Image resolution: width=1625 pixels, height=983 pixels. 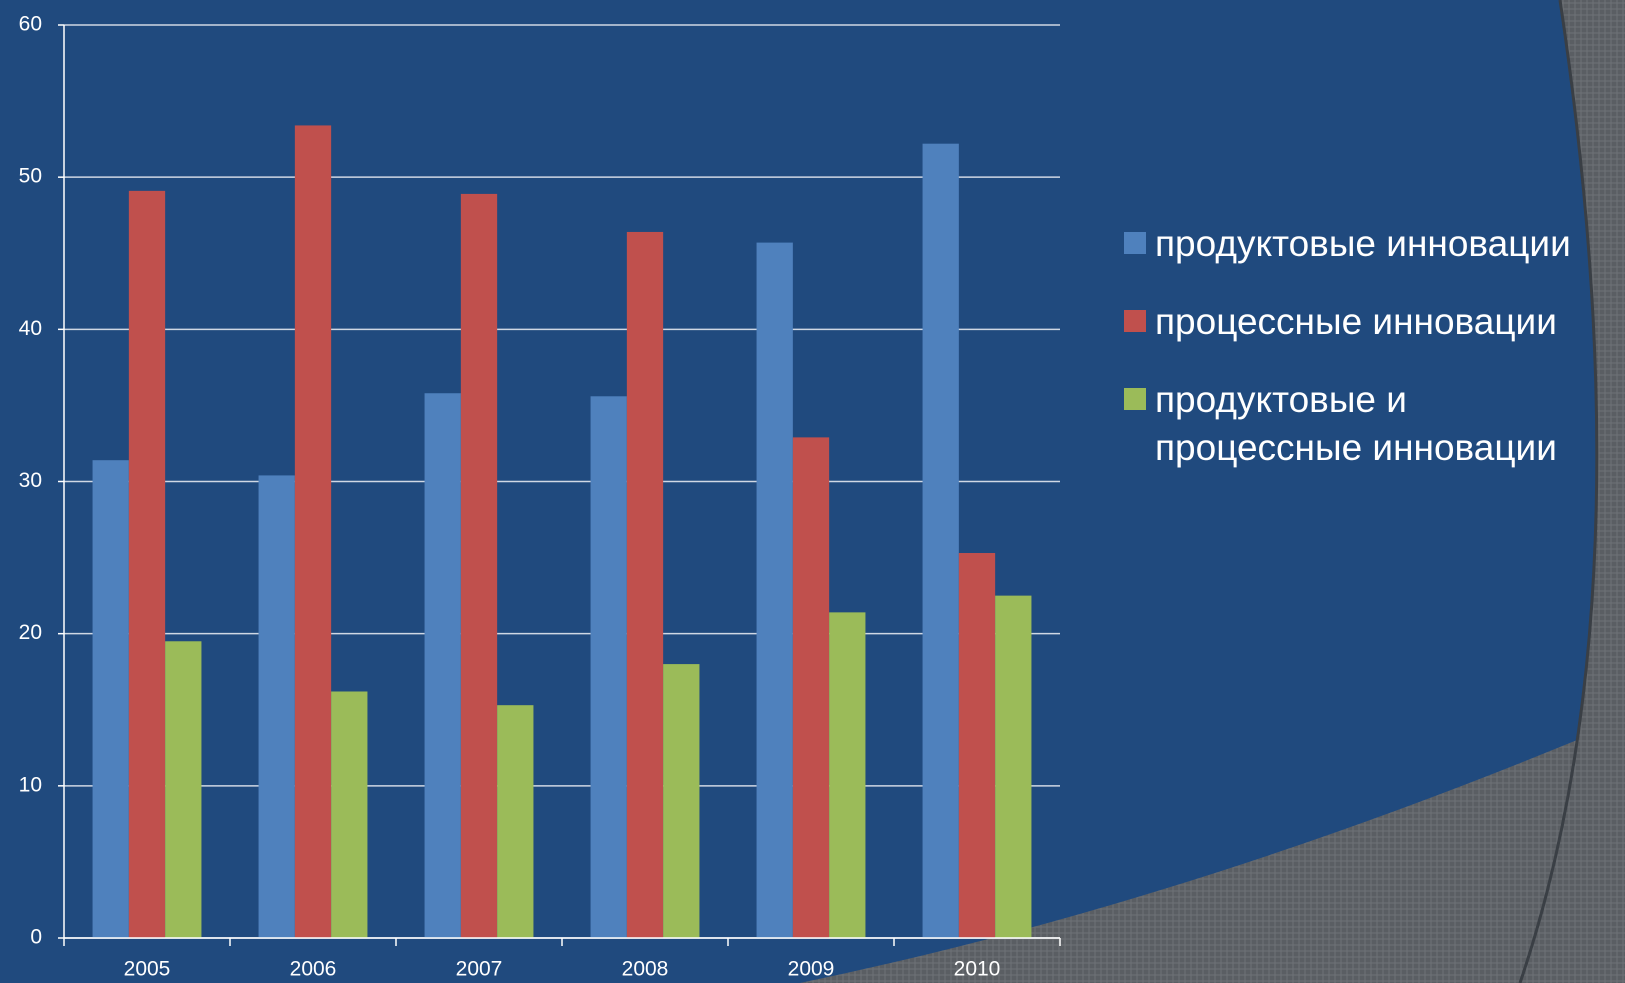 What do you see at coordinates (30, 176) in the screenshot?
I see `y-tick-label: 50` at bounding box center [30, 176].